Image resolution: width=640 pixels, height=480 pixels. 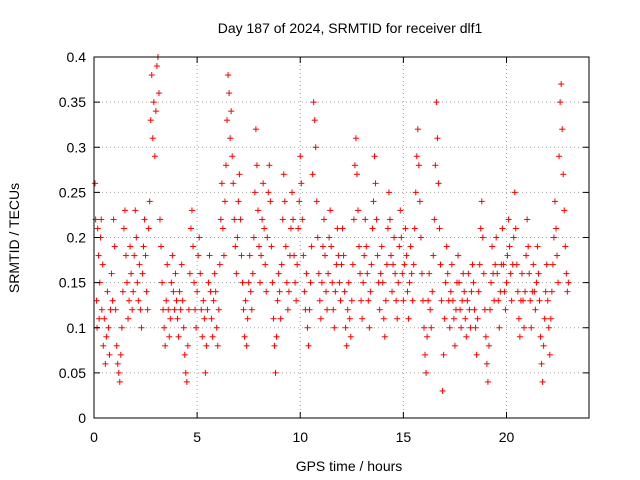 What do you see at coordinates (77, 57) in the screenshot?
I see `y-tick-label: 0.4` at bounding box center [77, 57].